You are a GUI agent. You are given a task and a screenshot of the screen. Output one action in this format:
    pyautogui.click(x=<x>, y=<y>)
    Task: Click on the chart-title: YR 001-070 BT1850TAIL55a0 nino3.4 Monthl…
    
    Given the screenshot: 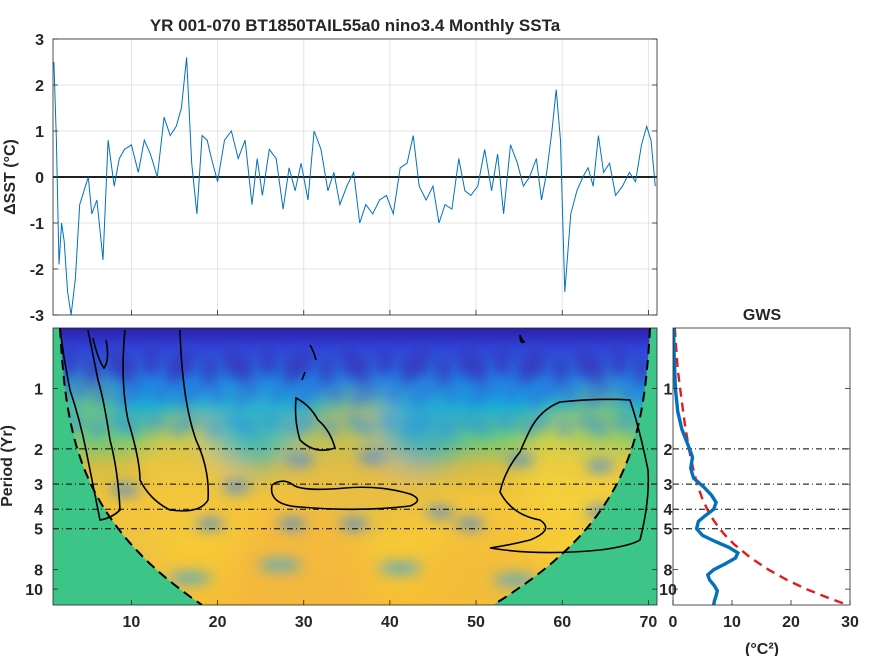 What is the action you would take?
    pyautogui.click(x=355, y=25)
    